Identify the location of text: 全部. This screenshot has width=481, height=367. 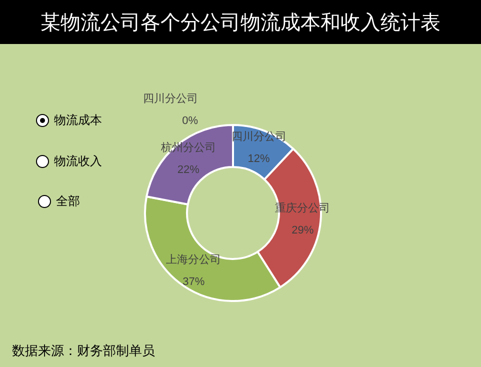
(68, 201).